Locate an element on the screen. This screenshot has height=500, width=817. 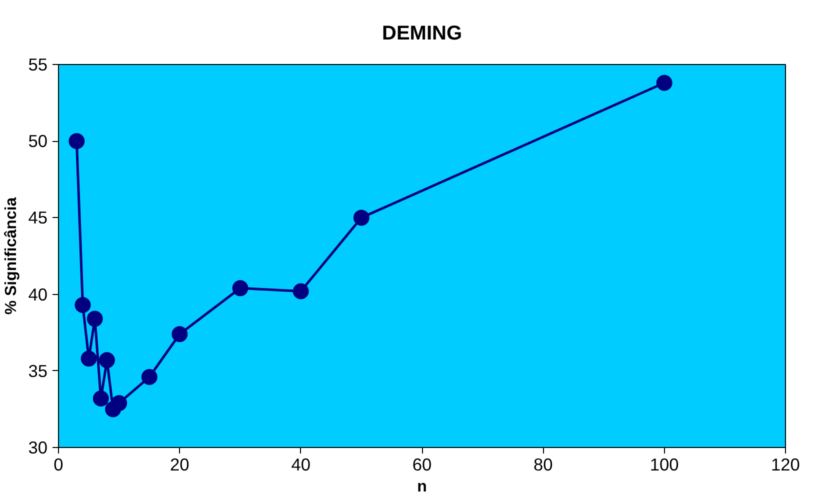
y-tick-label: 50 is located at coordinates (38, 141).